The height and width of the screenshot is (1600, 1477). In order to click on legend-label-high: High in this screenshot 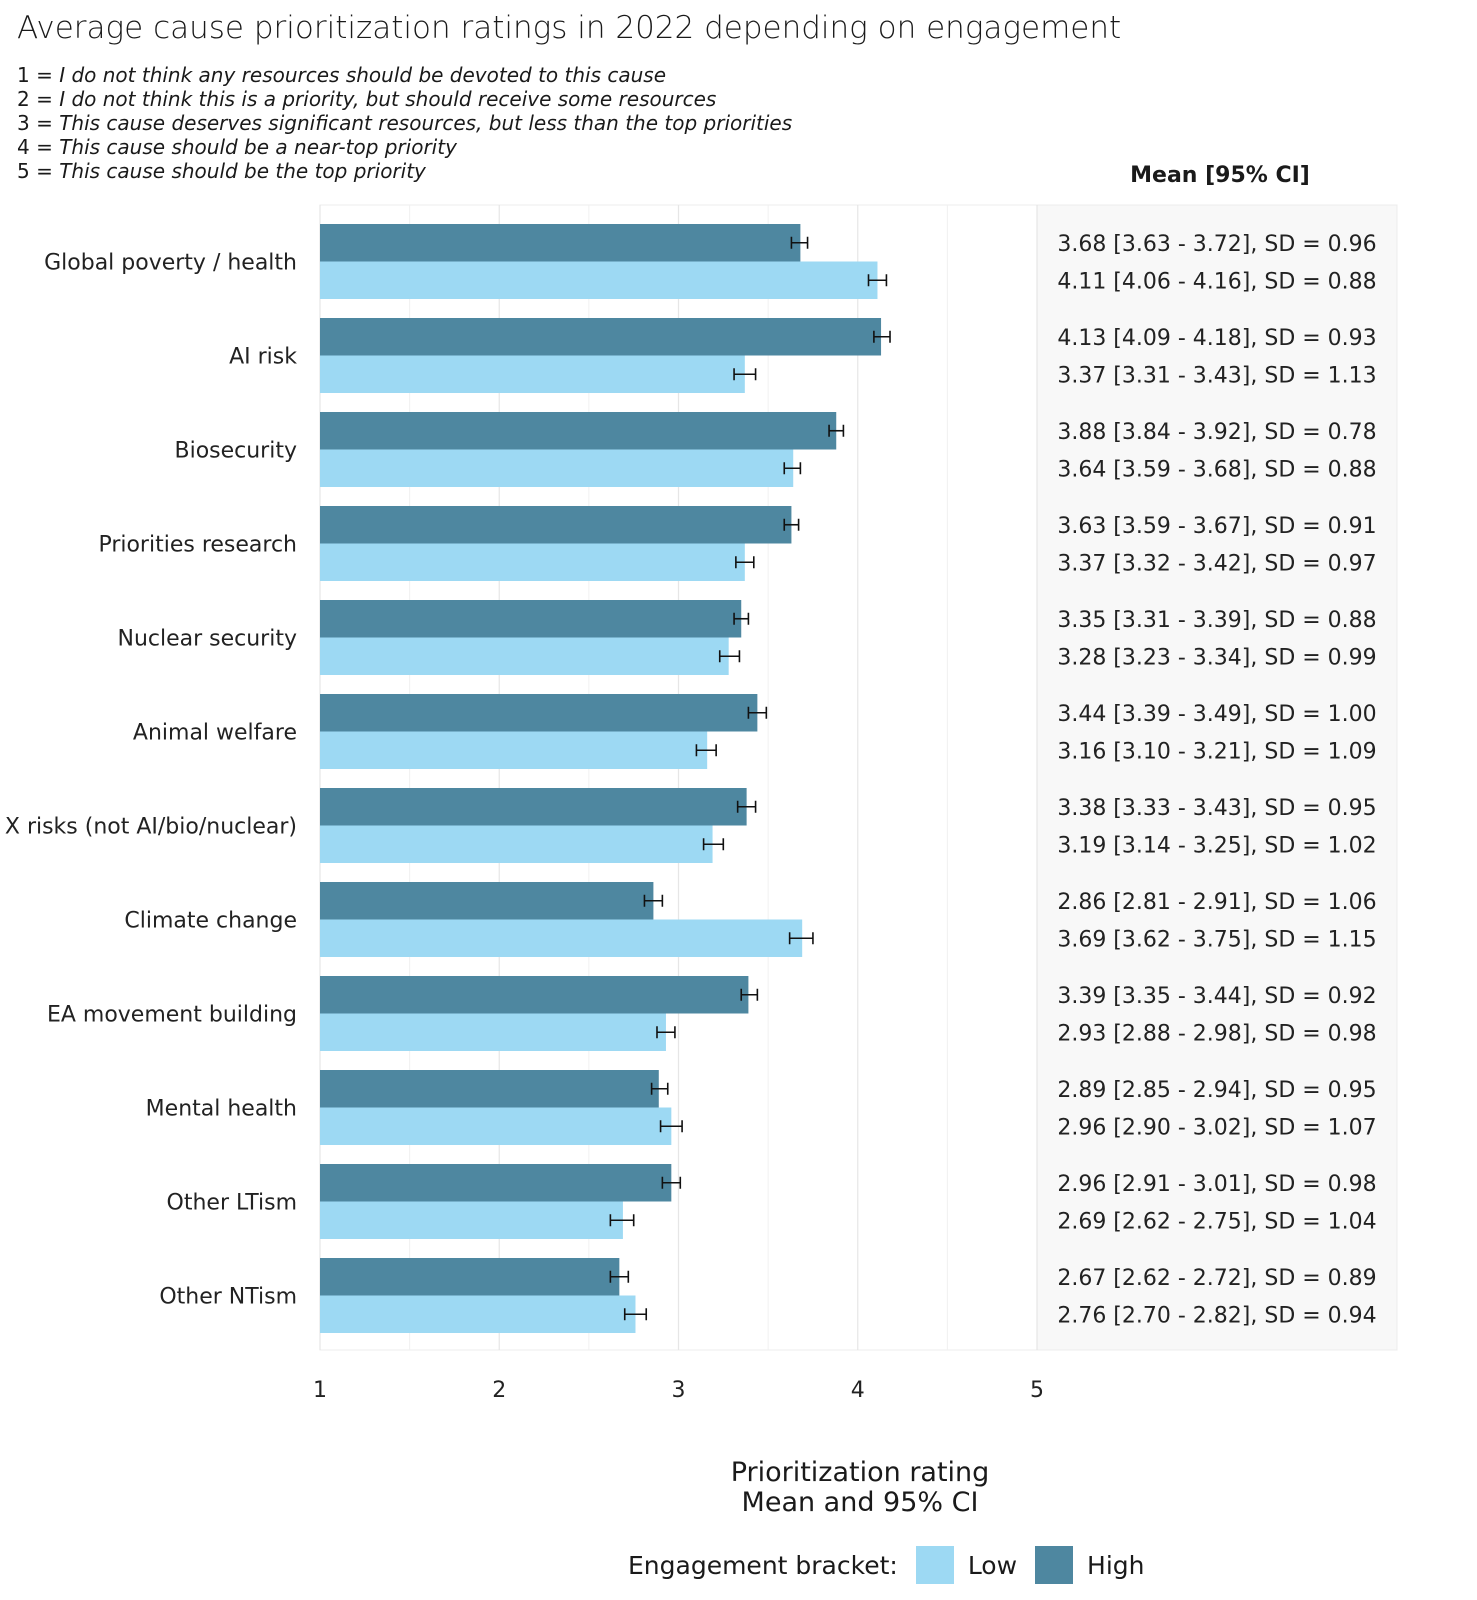, I will do `click(1116, 1565)`.